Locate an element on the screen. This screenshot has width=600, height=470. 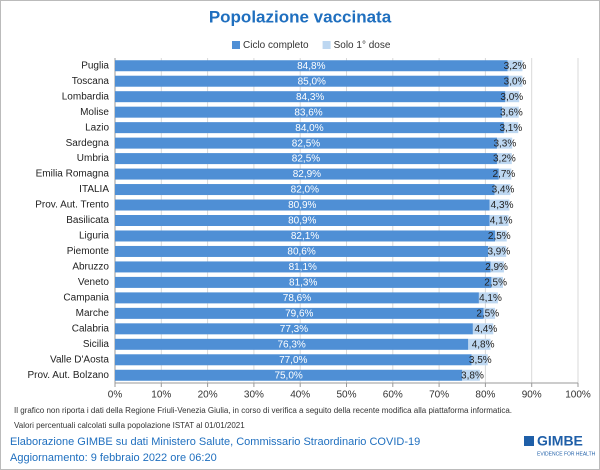
value-label: 84,8% is located at coordinates (311, 66).